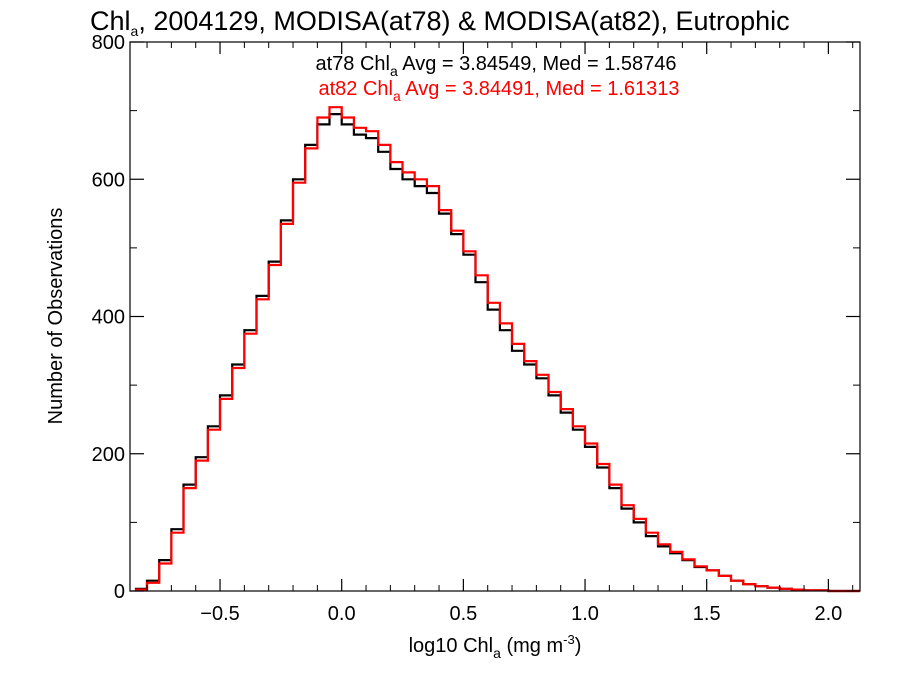 Image resolution: width=900 pixels, height=675 pixels. What do you see at coordinates (56, 316) in the screenshot?
I see `y-axis-label: Number of Observations` at bounding box center [56, 316].